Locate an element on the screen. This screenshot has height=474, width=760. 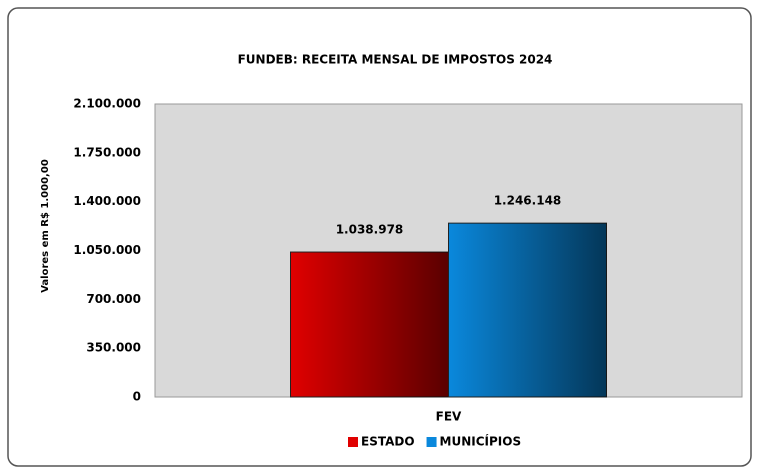
y-tick-label: 2.100.000 is located at coordinates (107, 104).